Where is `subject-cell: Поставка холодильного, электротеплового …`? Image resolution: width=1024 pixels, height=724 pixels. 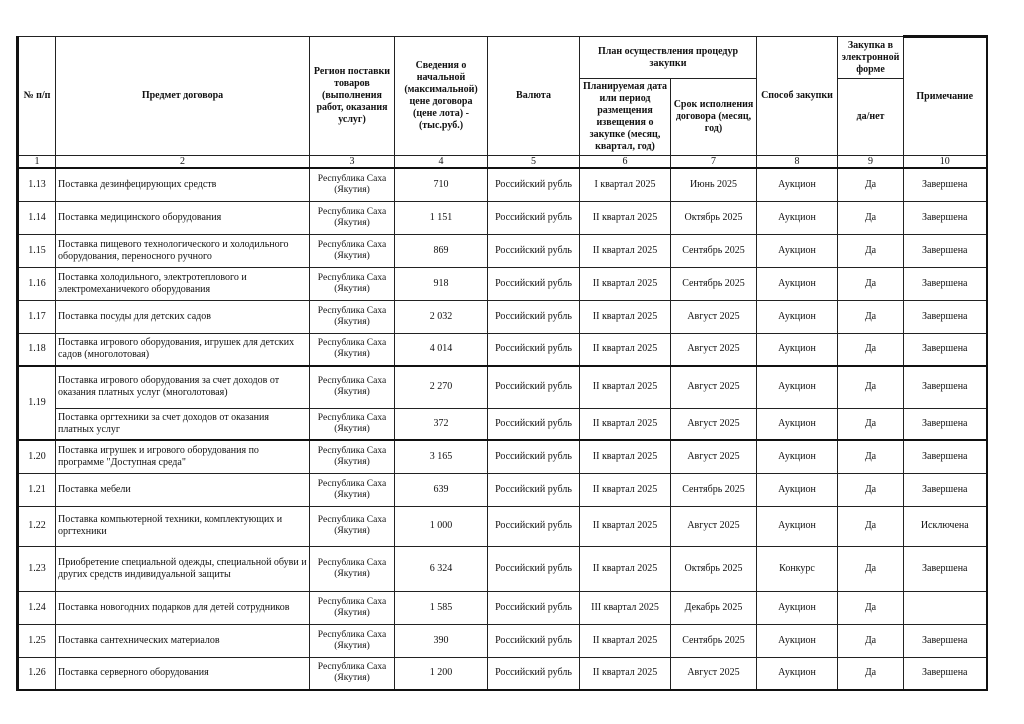
subject-cell: Поставка холодильного, электротеплового … is located at coordinates (182, 283).